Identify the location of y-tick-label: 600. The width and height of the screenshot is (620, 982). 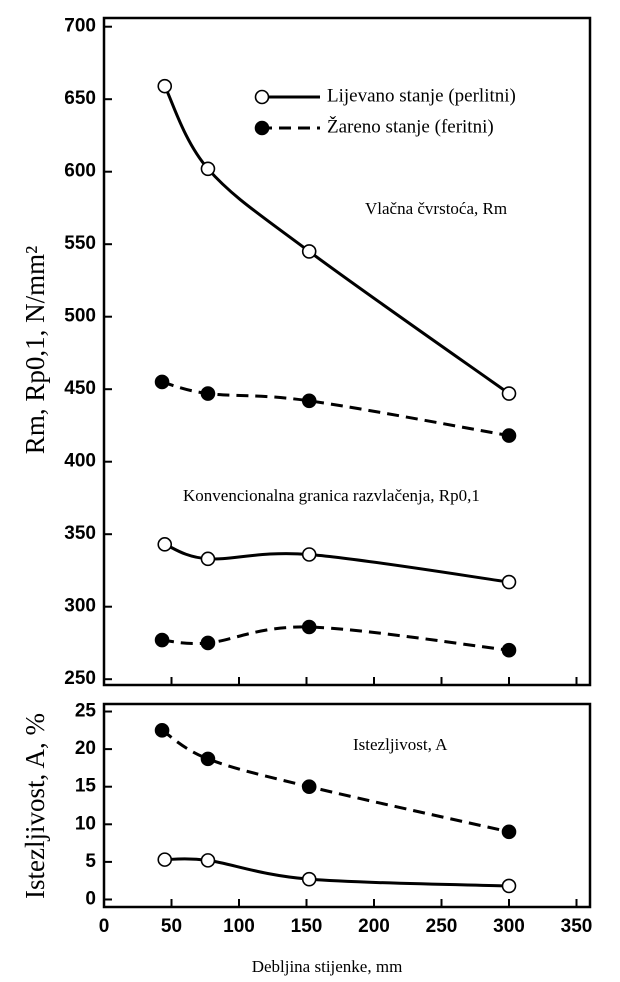
(80, 171).